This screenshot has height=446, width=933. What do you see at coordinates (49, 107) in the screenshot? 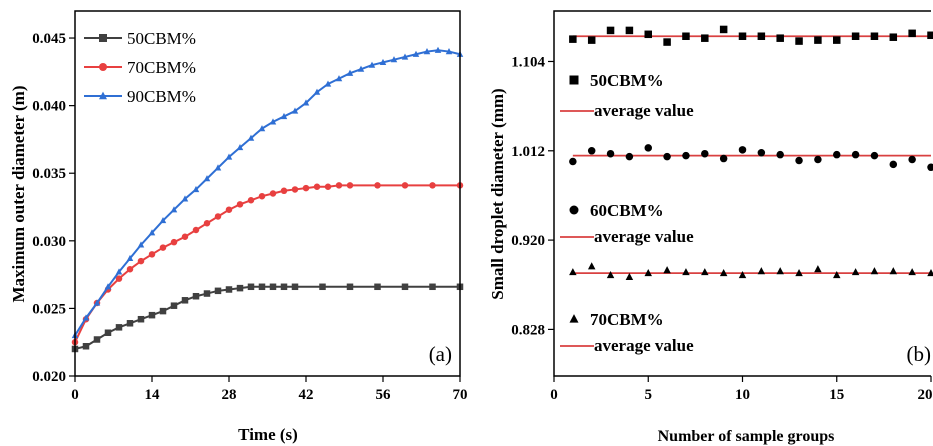
I see `panel-a-ytick-label: 0.040` at bounding box center [49, 107].